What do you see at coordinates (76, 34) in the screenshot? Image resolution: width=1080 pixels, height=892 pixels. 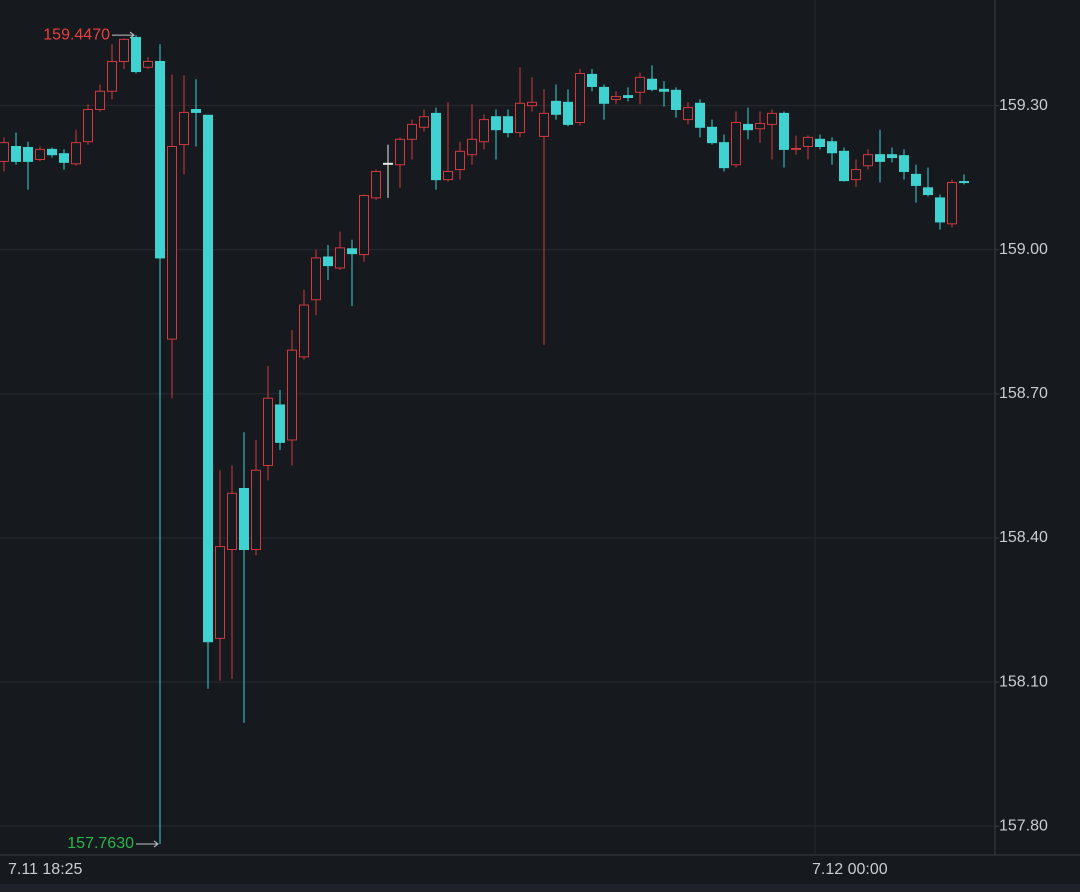 I see `annotation-label: 159.4470` at bounding box center [76, 34].